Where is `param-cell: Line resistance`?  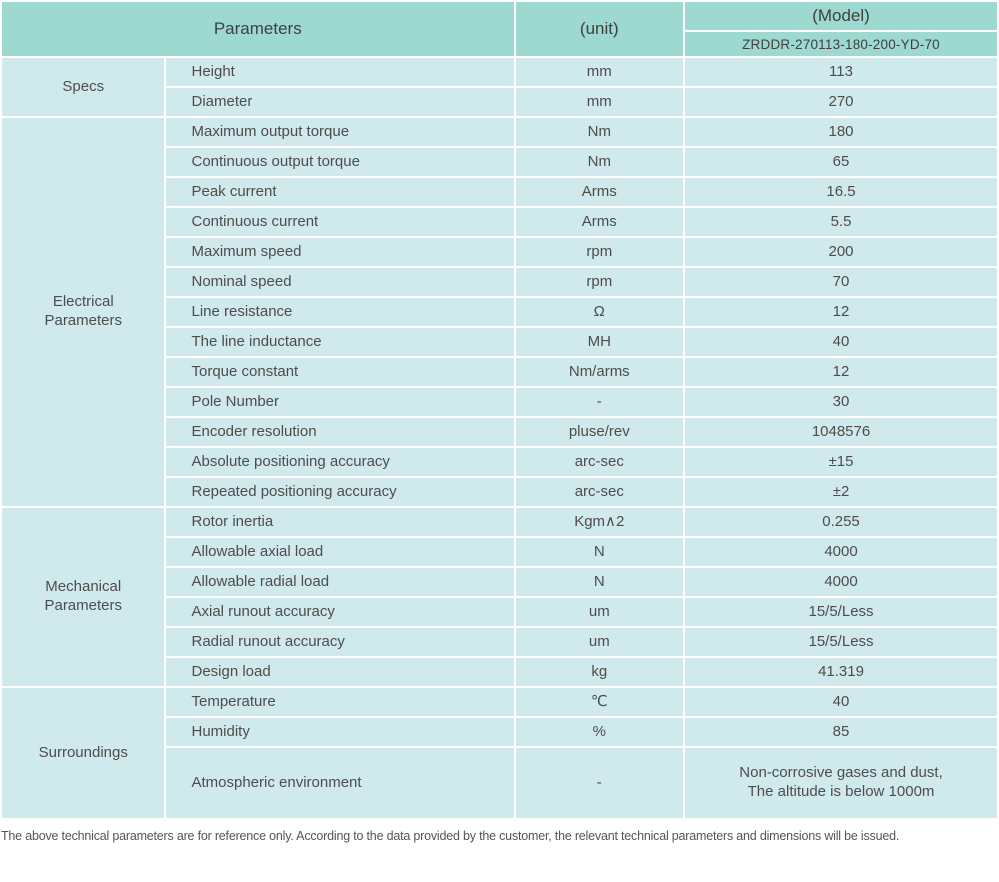
param-cell: Line resistance is located at coordinates (340, 312).